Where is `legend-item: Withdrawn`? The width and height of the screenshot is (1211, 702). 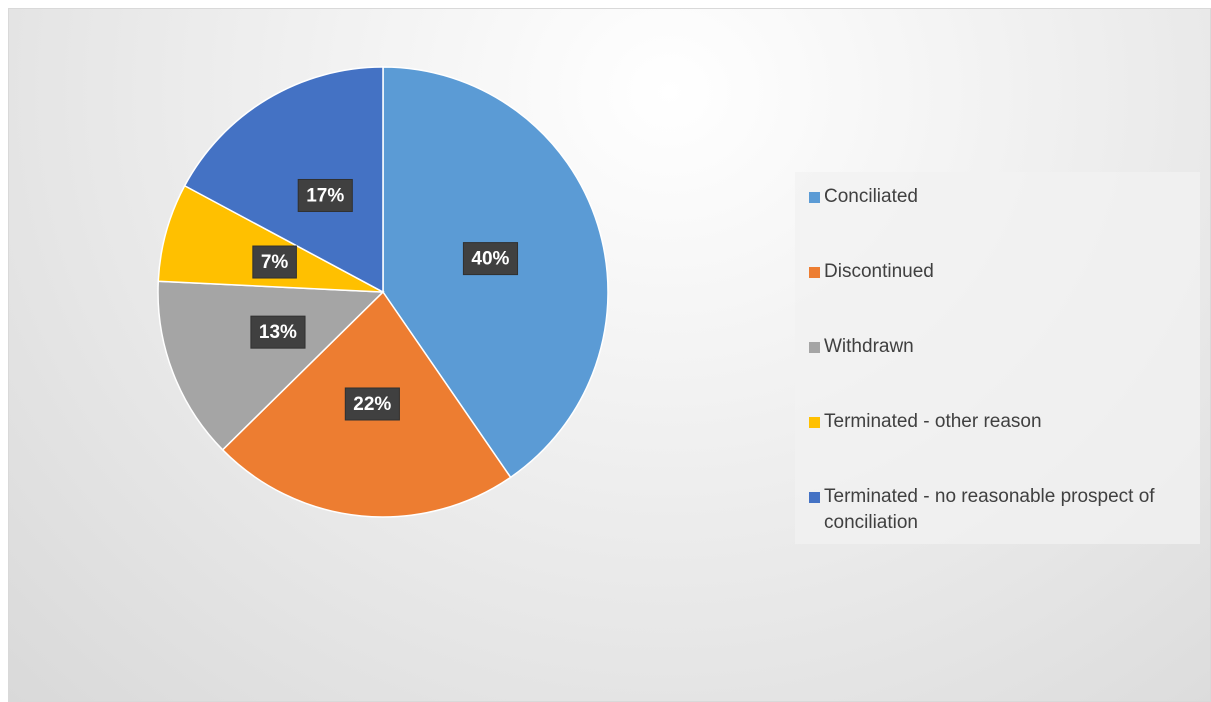 legend-item: Withdrawn is located at coordinates (999, 371).